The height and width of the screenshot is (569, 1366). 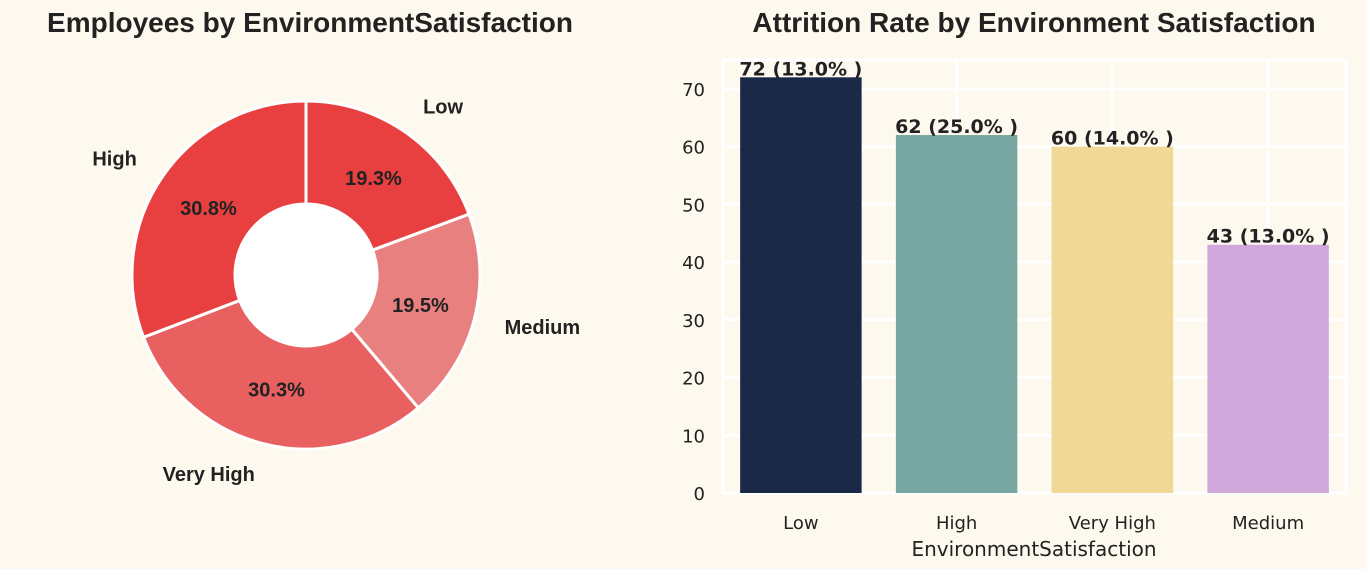 I want to click on pie-category-label-high: High, so click(x=114, y=160).